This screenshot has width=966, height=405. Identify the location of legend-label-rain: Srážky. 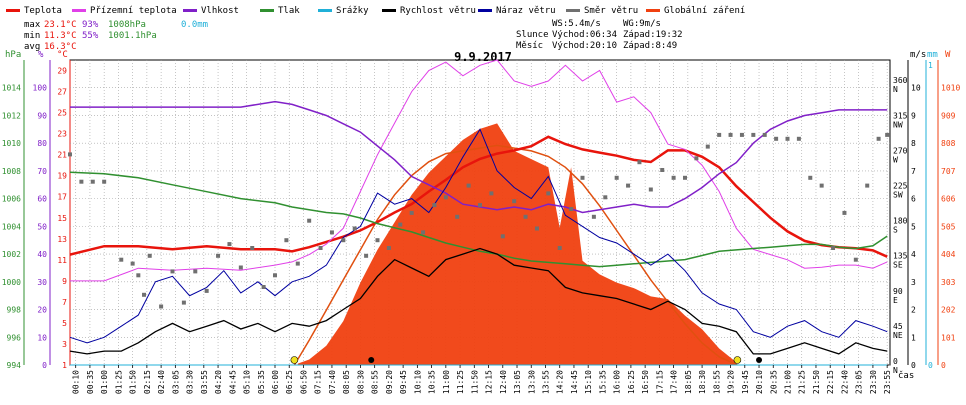
(352, 11).